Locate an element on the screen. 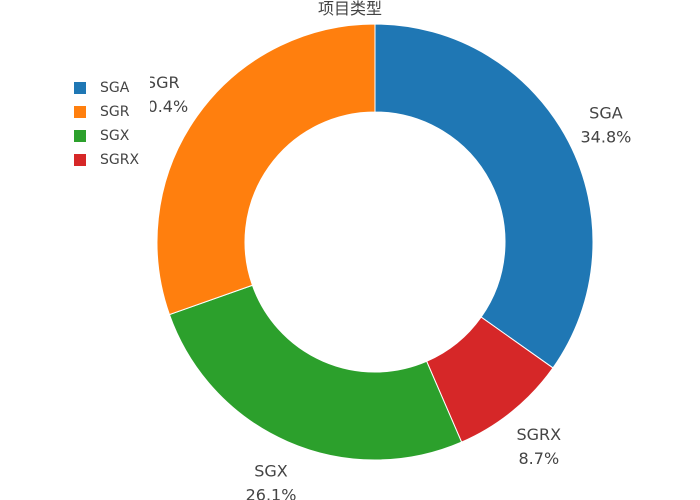 Image resolution: width=700 pixels, height=500 pixels. legend-item-sgrx: SGRX is located at coordinates (108, 160).